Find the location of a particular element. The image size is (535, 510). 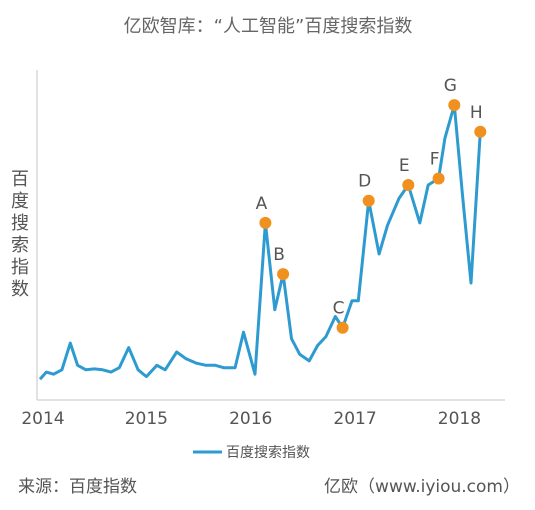

x-tick-label: 2018 is located at coordinates (459, 419).